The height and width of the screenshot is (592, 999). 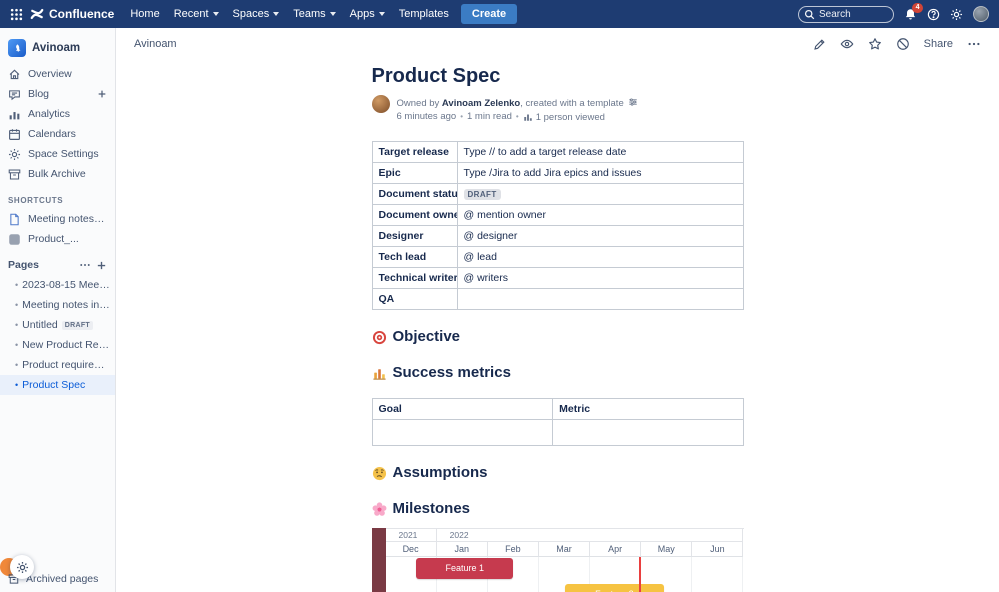 I want to click on technical-writers-value: @ writers, so click(x=600, y=278).